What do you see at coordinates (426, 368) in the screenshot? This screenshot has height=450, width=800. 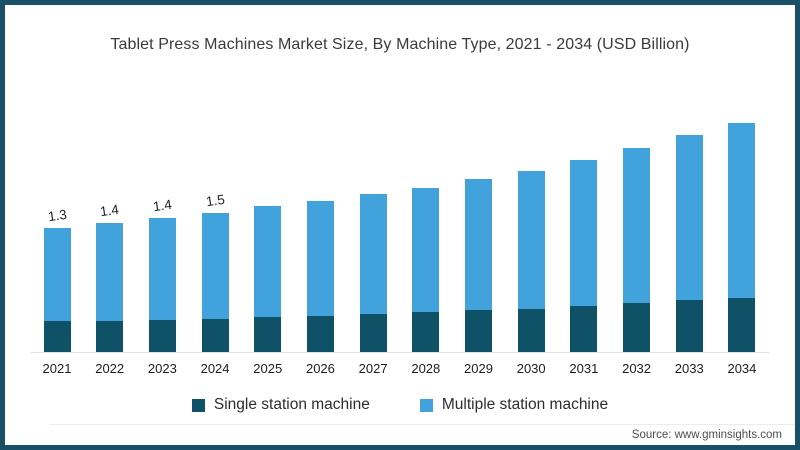 I see `x-axis-label: 2028` at bounding box center [426, 368].